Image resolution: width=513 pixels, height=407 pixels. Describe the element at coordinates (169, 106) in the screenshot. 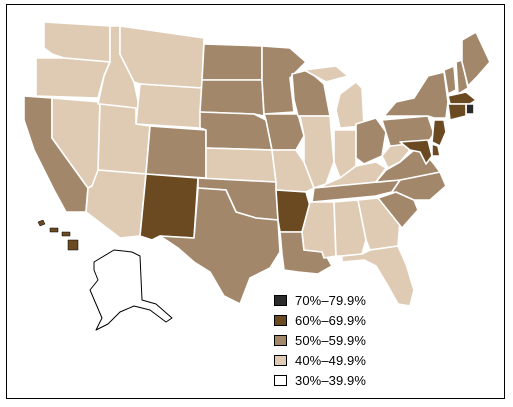

I see `state-WY` at that location.